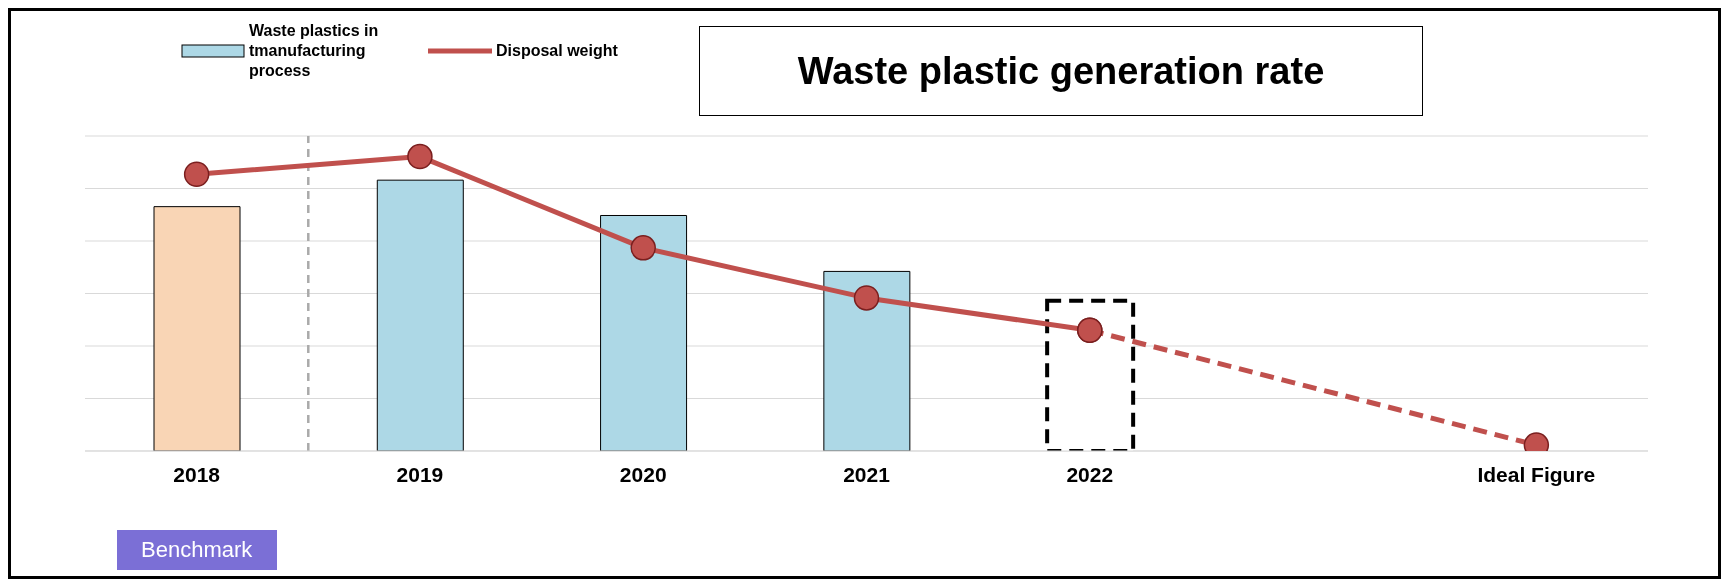 The image size is (1723, 585). Describe the element at coordinates (557, 51) in the screenshot. I see `legend-label: Disposal weight` at that location.